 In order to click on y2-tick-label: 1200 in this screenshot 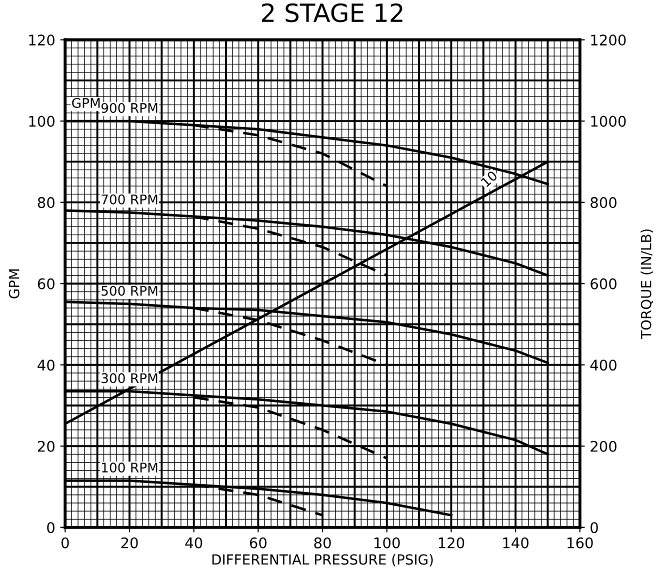, I will do `click(608, 40)`.